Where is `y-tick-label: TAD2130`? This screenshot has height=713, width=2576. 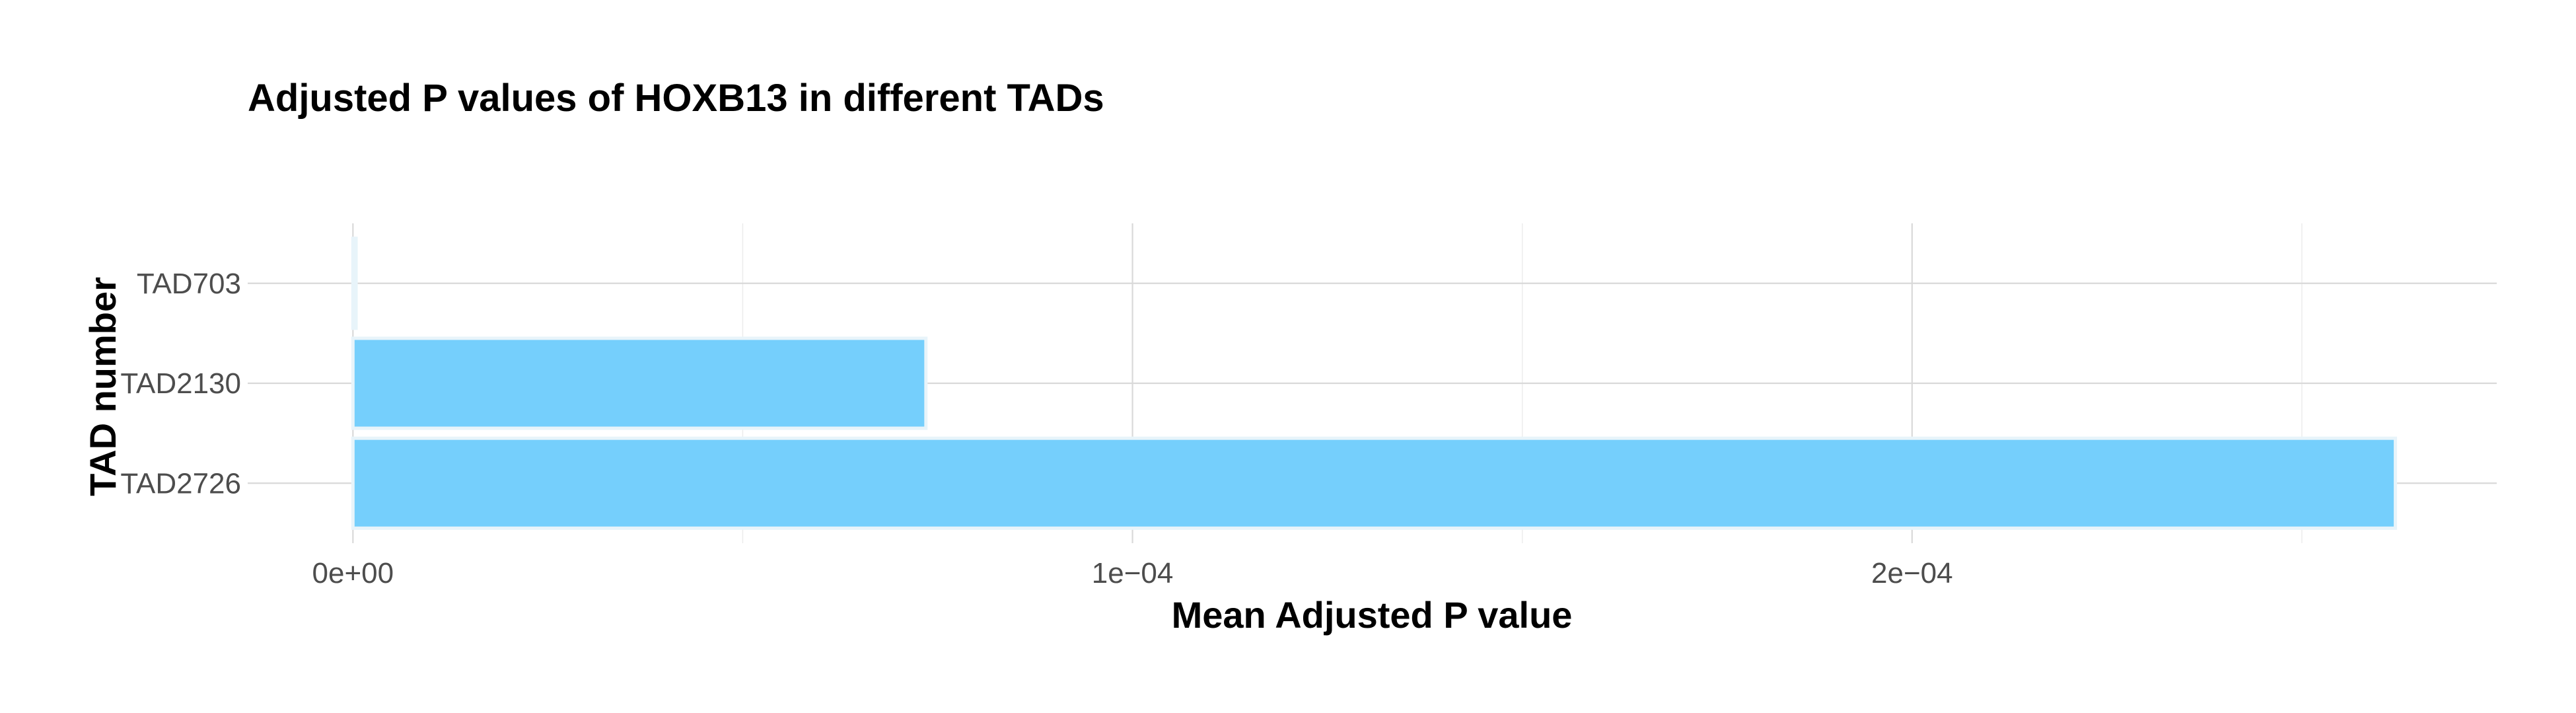
y-tick-label: TAD2130 is located at coordinates (180, 383).